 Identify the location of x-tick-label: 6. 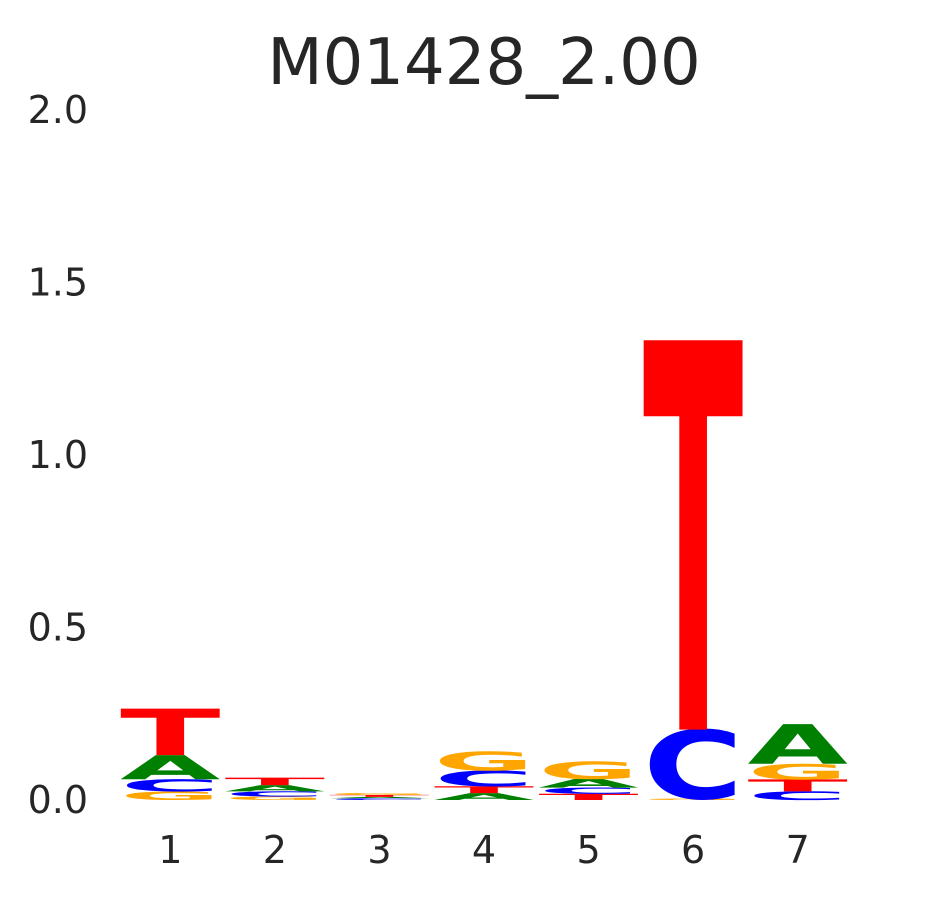
(693, 850).